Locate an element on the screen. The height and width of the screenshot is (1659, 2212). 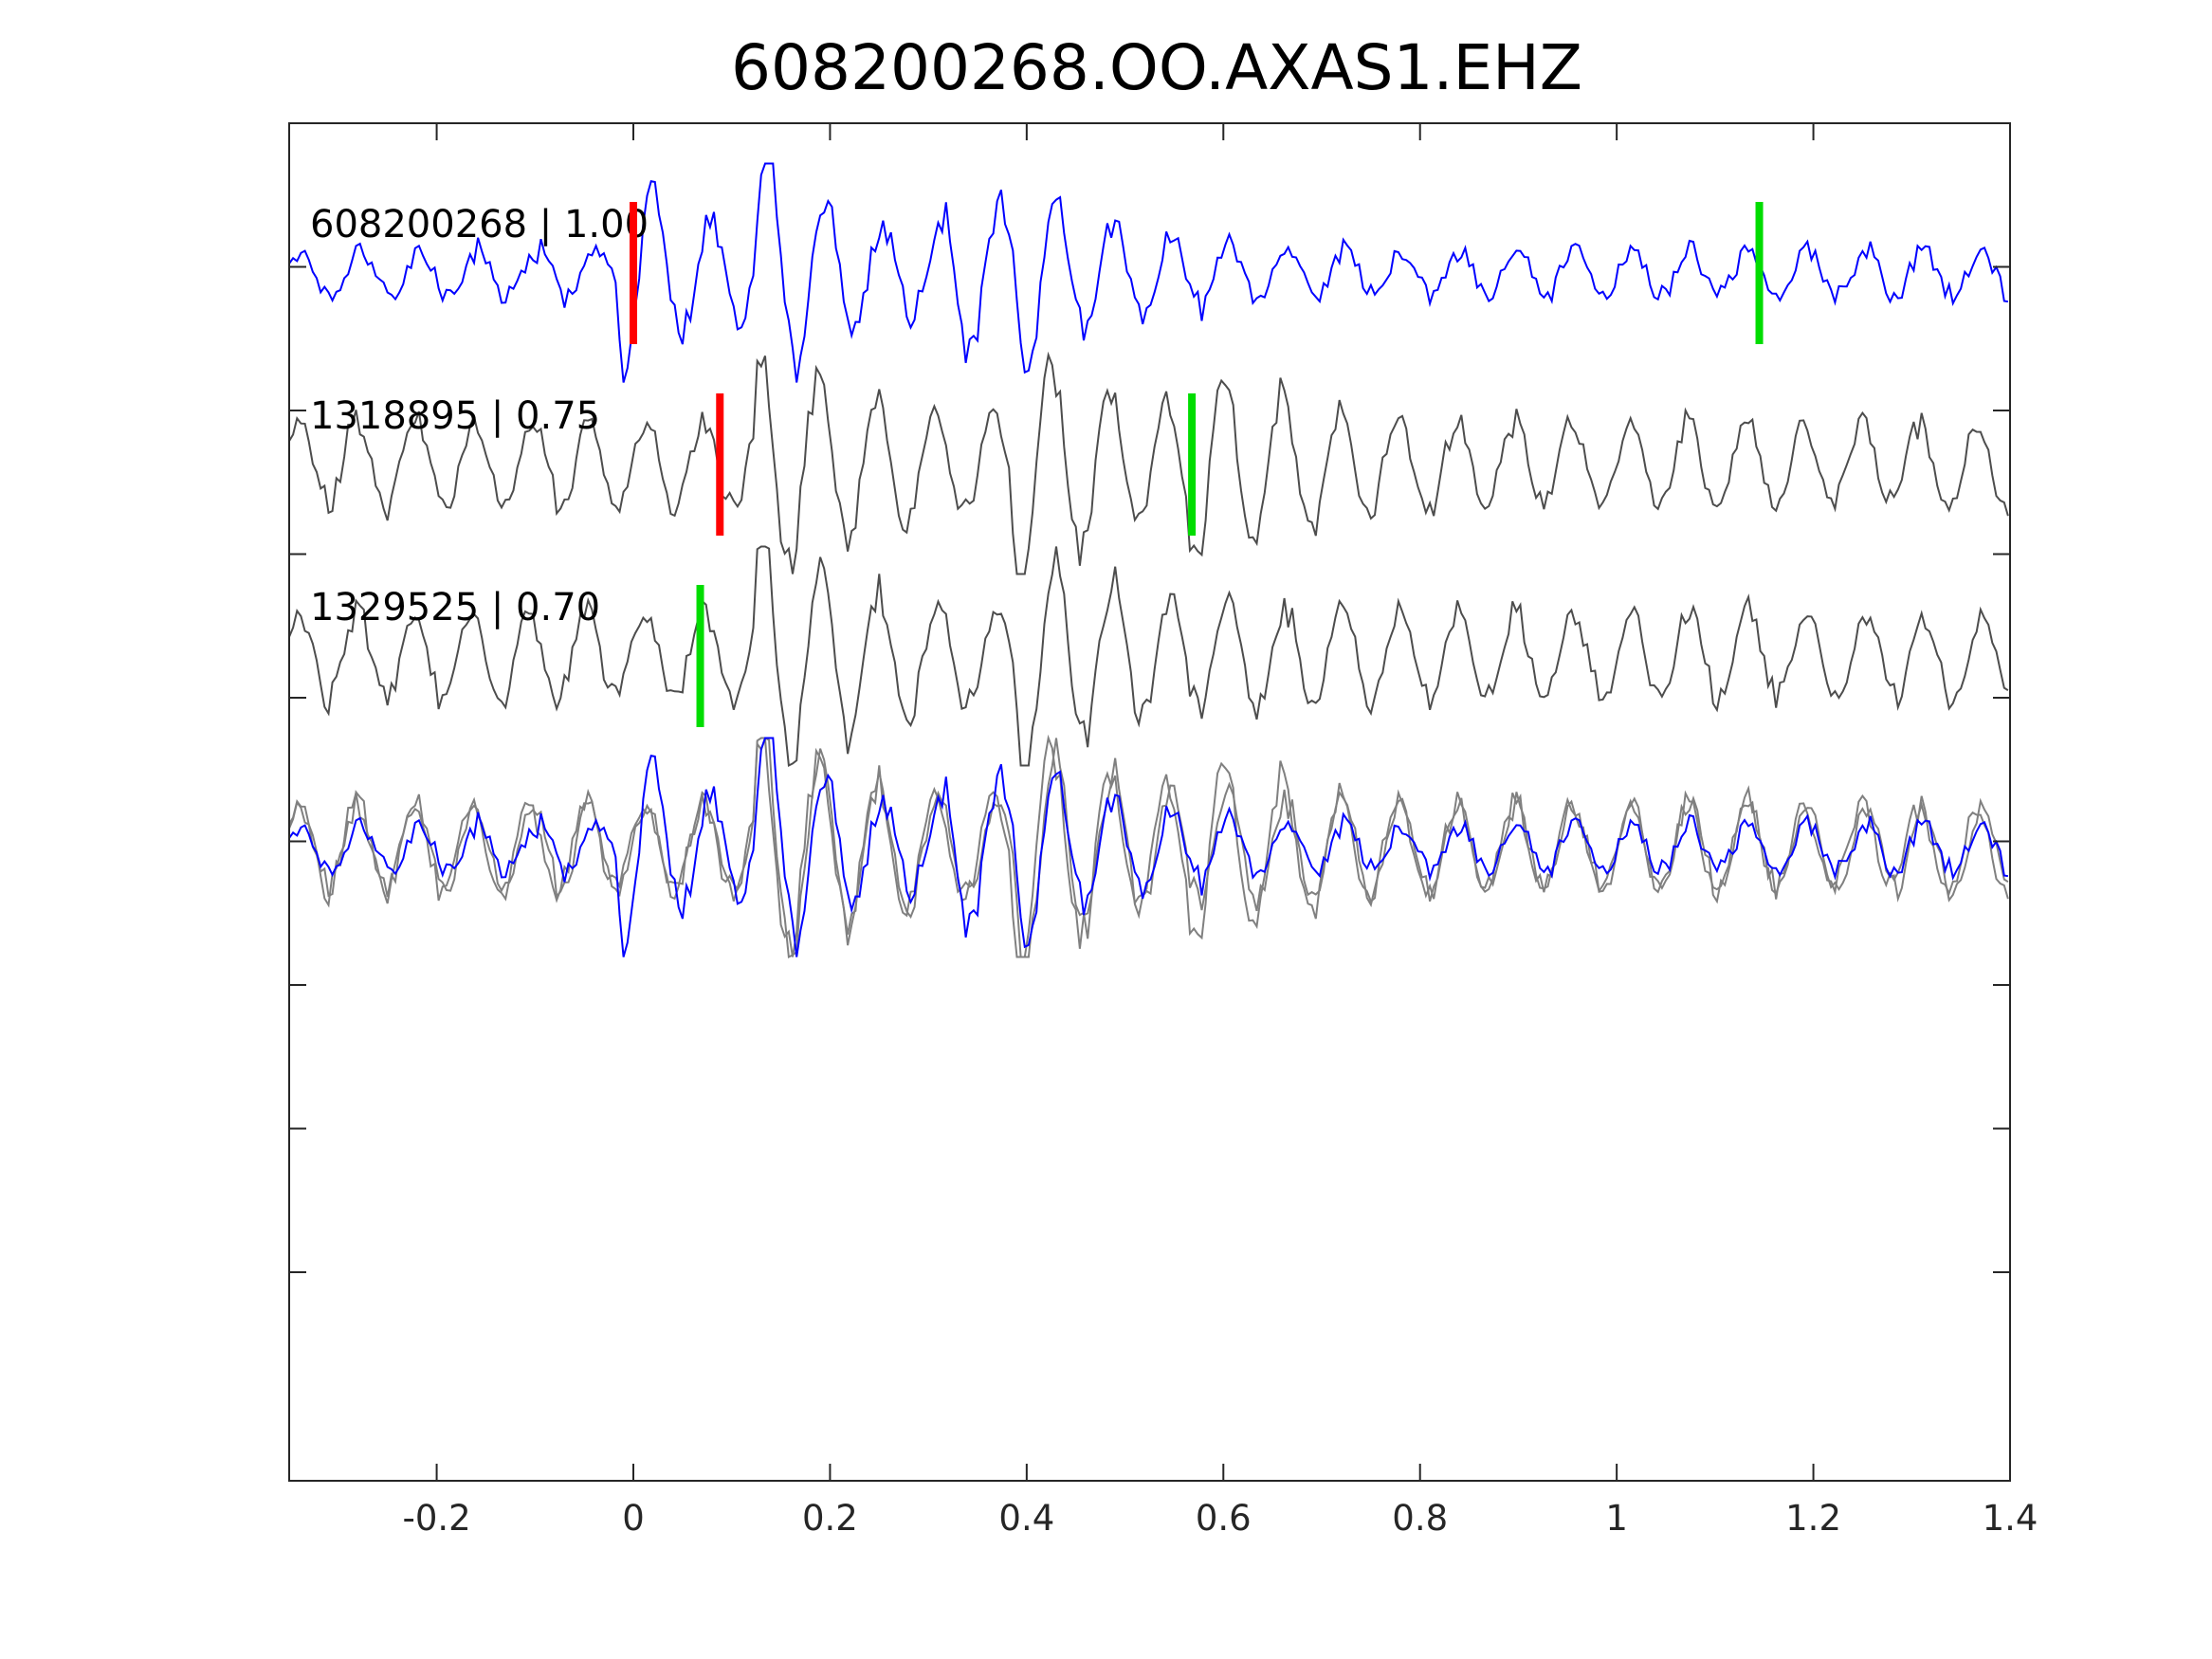
x-tick-label: 1 is located at coordinates (1616, 1518).